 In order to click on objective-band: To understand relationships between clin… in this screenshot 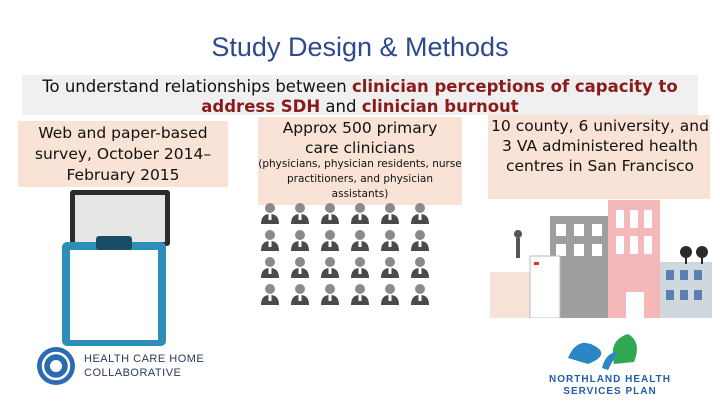, I will do `click(360, 95)`.